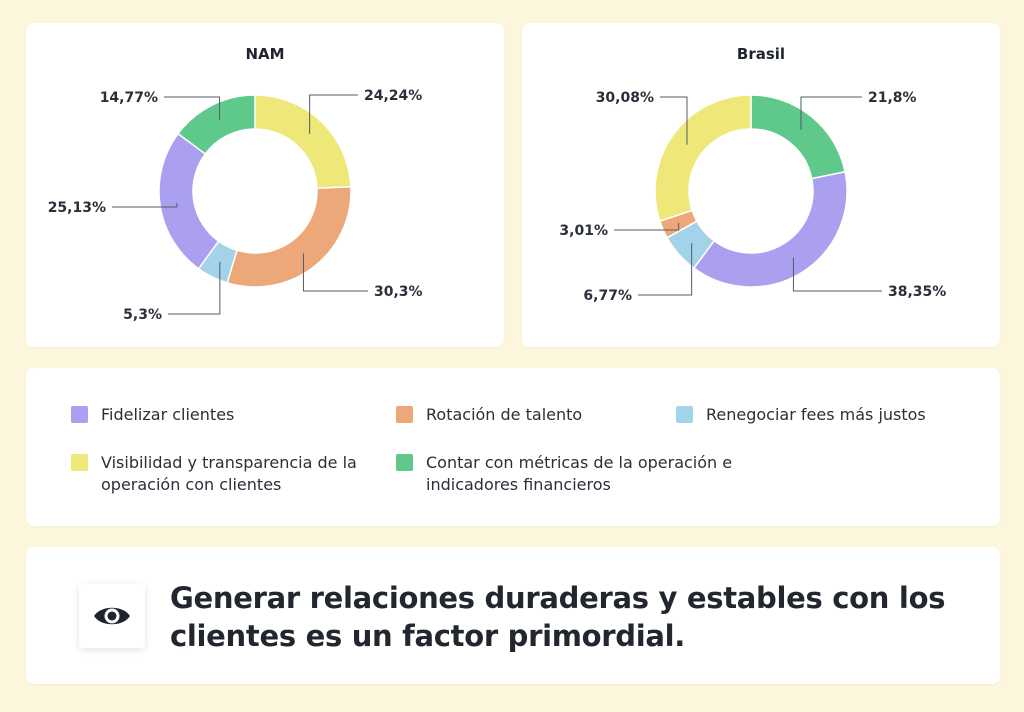 The image size is (1024, 712). Describe the element at coordinates (142, 315) in the screenshot. I see `data-label: 5,3%` at that location.